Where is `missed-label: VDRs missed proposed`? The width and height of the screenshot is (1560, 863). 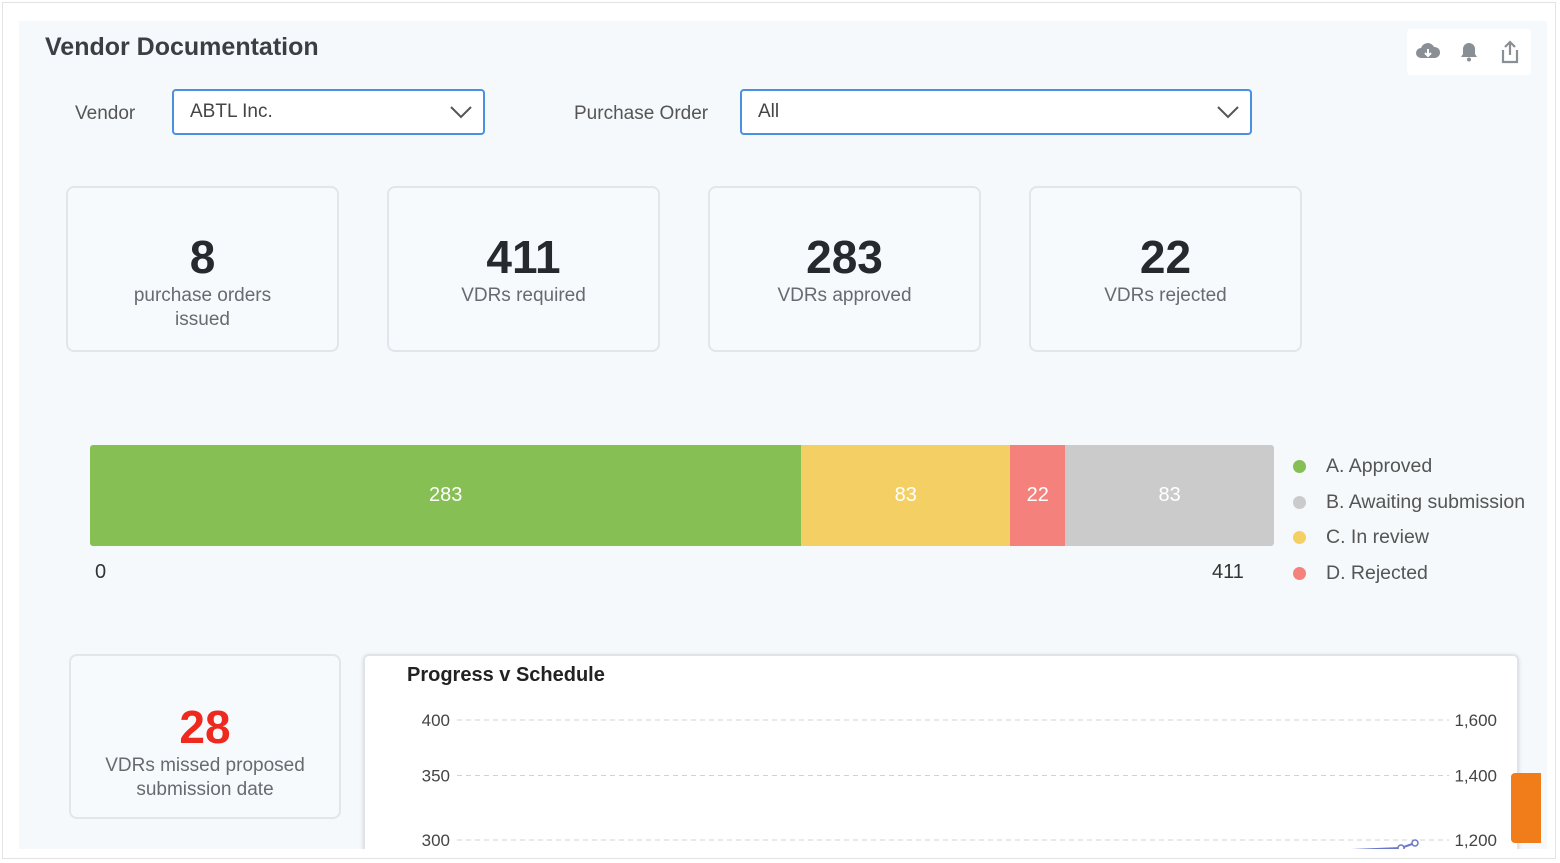
missed-label: VDRs missed proposed is located at coordinates (205, 765).